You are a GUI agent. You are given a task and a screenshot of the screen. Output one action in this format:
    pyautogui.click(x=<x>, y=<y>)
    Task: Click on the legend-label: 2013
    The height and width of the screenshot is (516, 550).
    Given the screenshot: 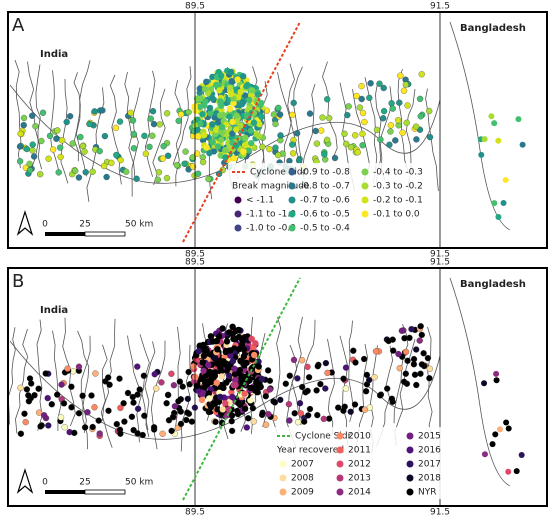 What is the action you would take?
    pyautogui.click(x=359, y=479)
    